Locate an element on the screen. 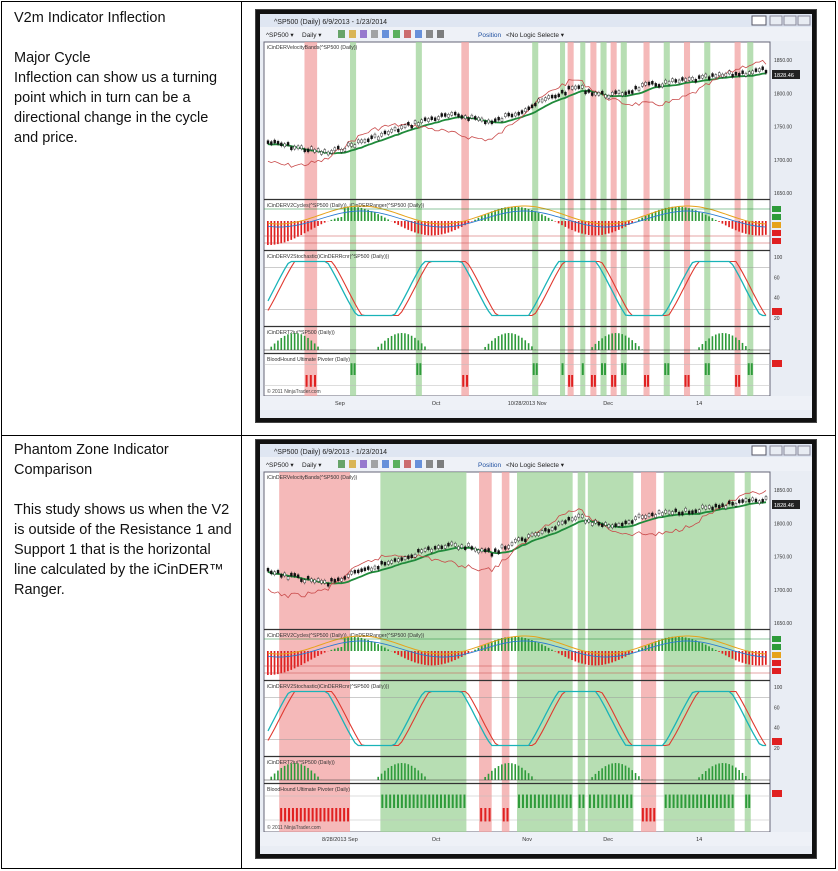 The image size is (838, 871). x-axis-label: 8/28/2013 Sep is located at coordinates (340, 840).